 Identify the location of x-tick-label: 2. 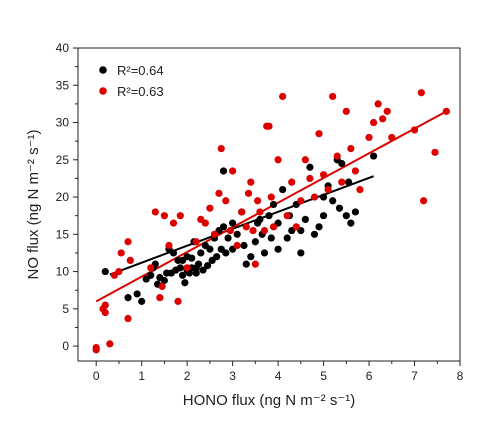
(187, 376).